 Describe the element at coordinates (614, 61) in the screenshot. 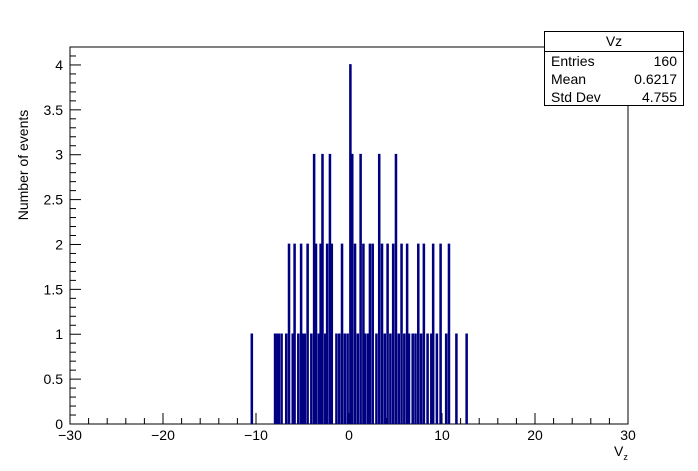

I see `stats-row-entries: Entries 160` at that location.